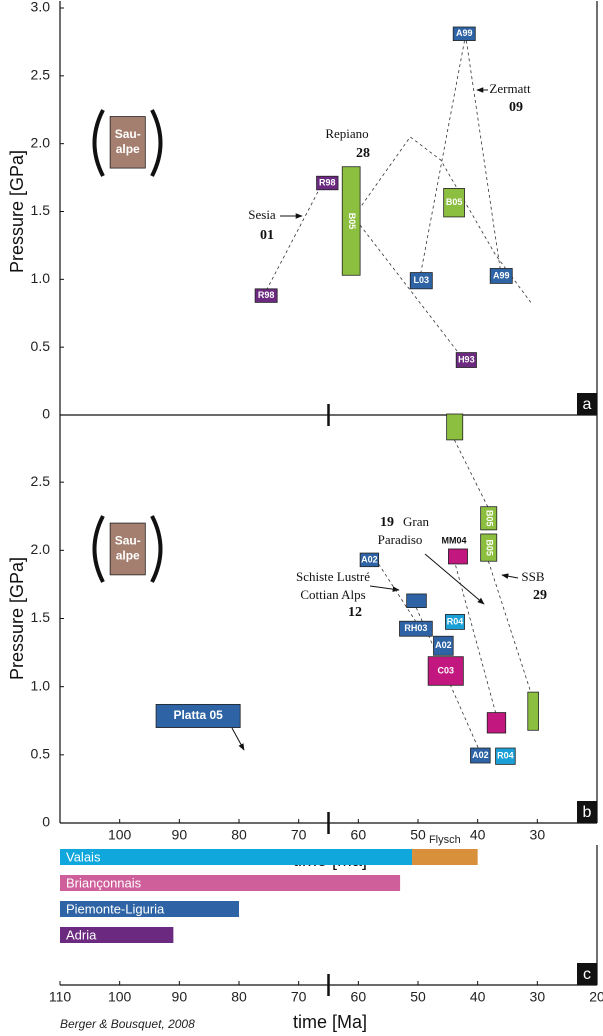 This screenshot has width=603, height=1036. Describe the element at coordinates (104, 882) in the screenshot. I see `bar-label: Briançonnais` at that location.